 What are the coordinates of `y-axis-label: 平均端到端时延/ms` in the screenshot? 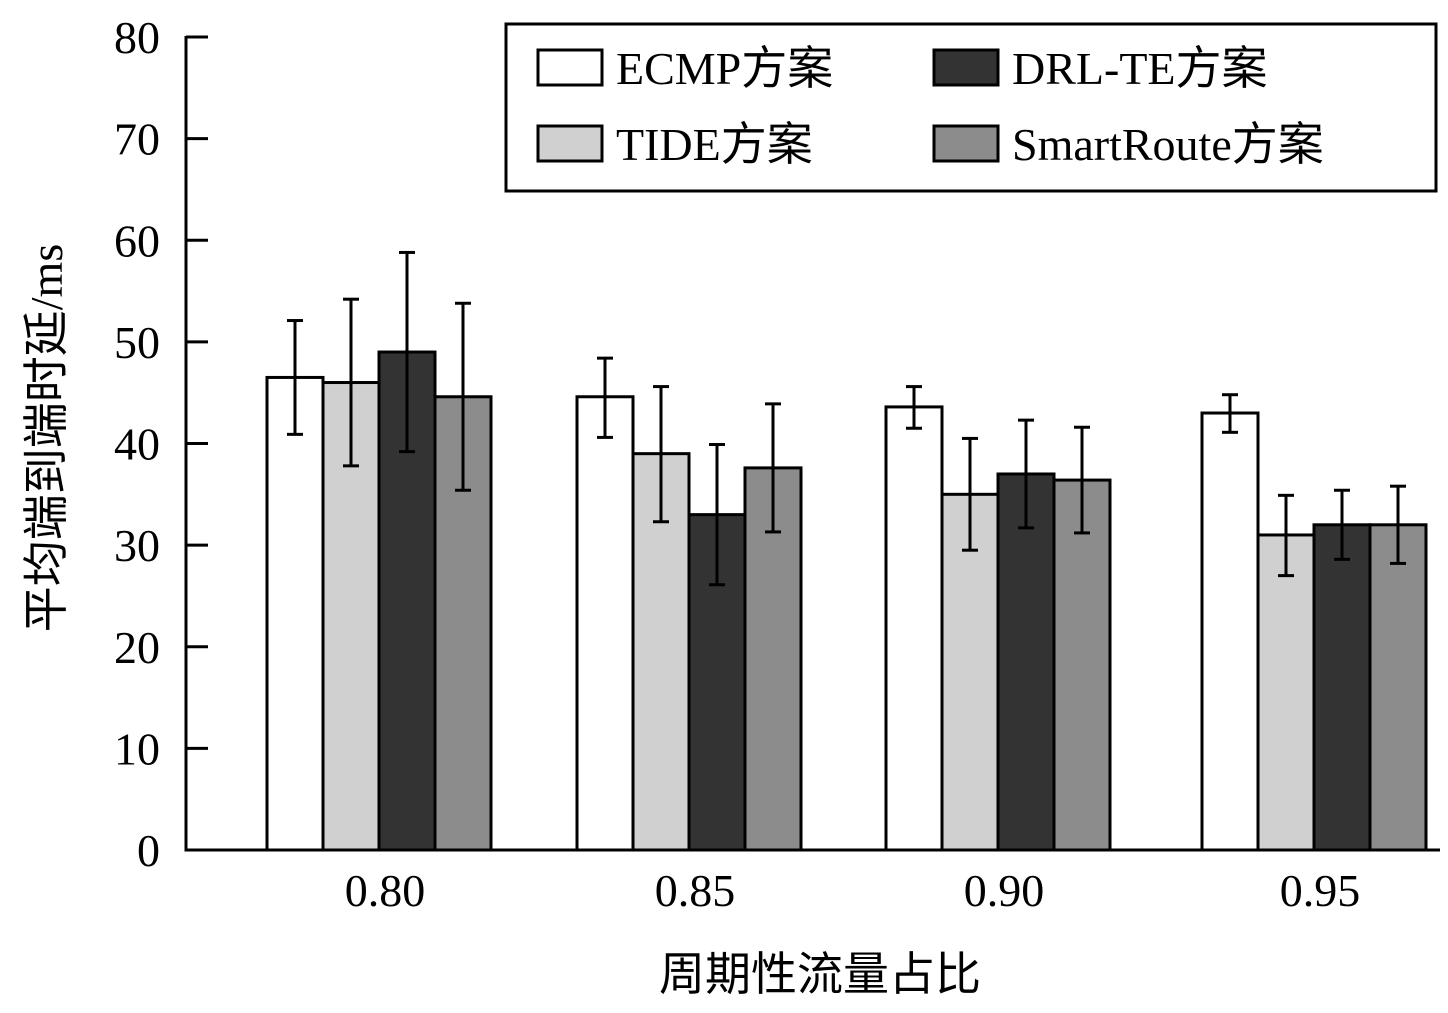 It's located at (46, 438).